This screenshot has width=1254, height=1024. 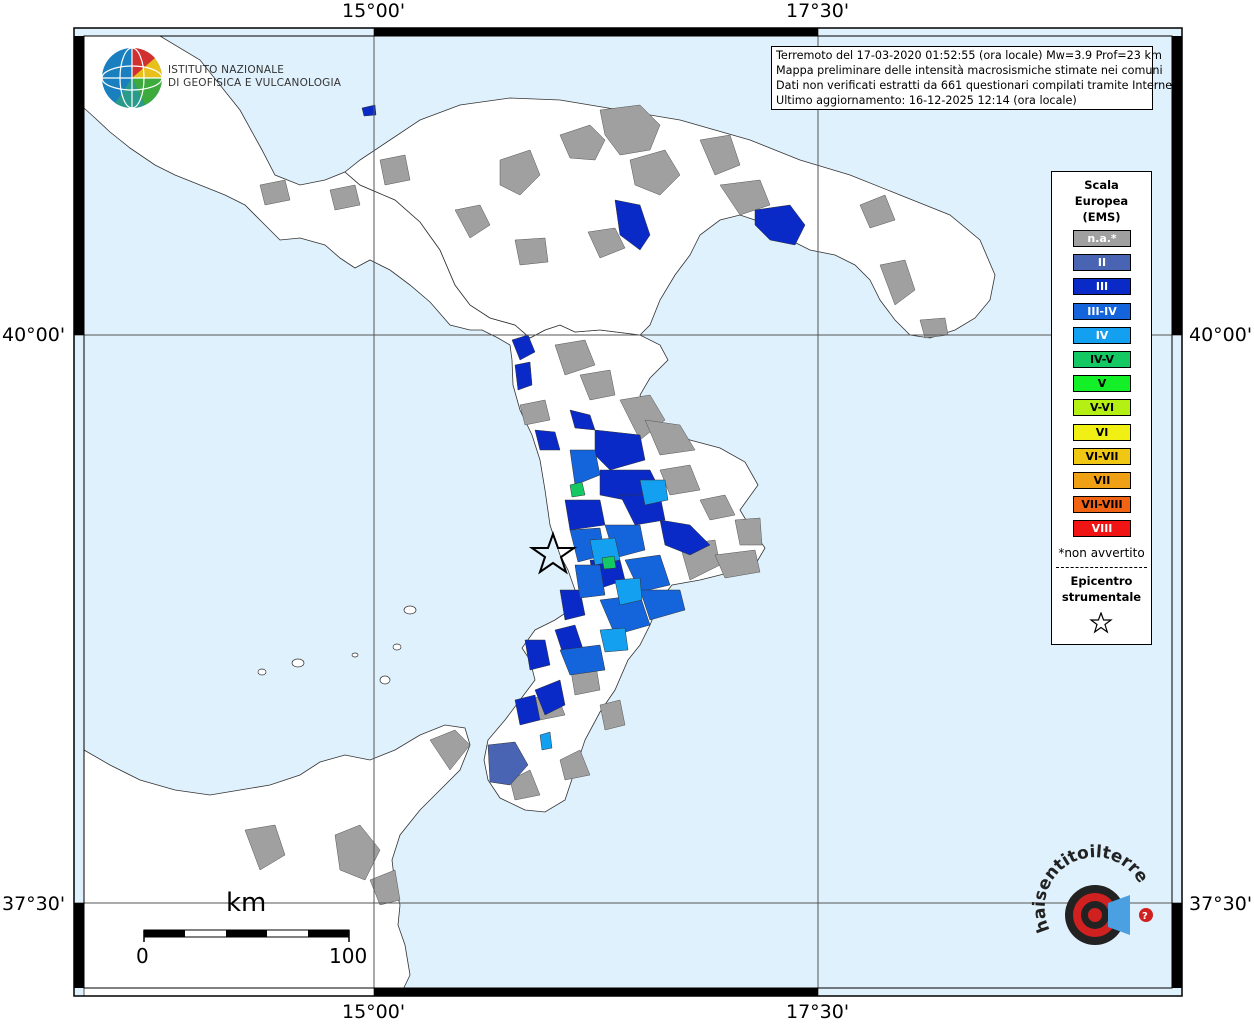 I want to click on legend-title-2: Europea, so click(x=1101, y=201).